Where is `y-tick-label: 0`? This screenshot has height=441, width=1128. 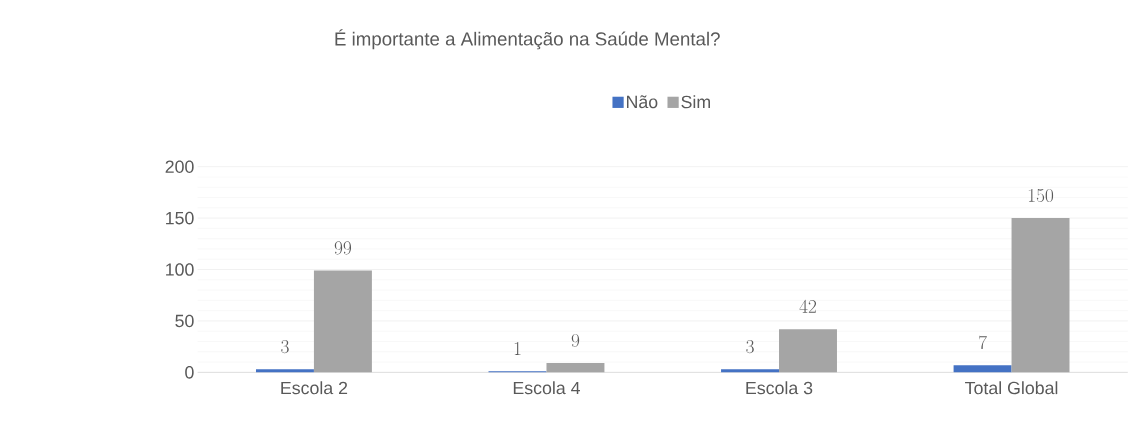
y-tick-label: 0 is located at coordinates (189, 372).